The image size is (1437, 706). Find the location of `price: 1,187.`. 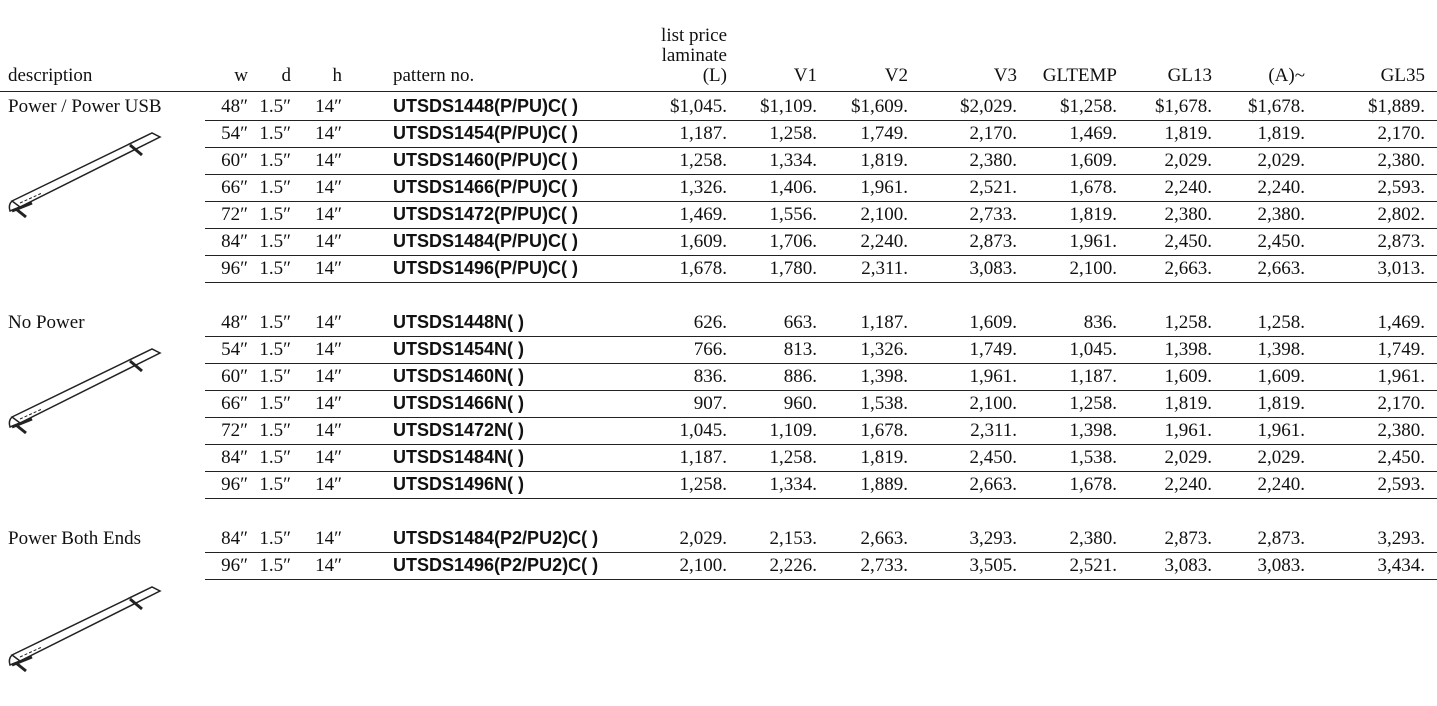

price: 1,187. is located at coordinates (884, 322).